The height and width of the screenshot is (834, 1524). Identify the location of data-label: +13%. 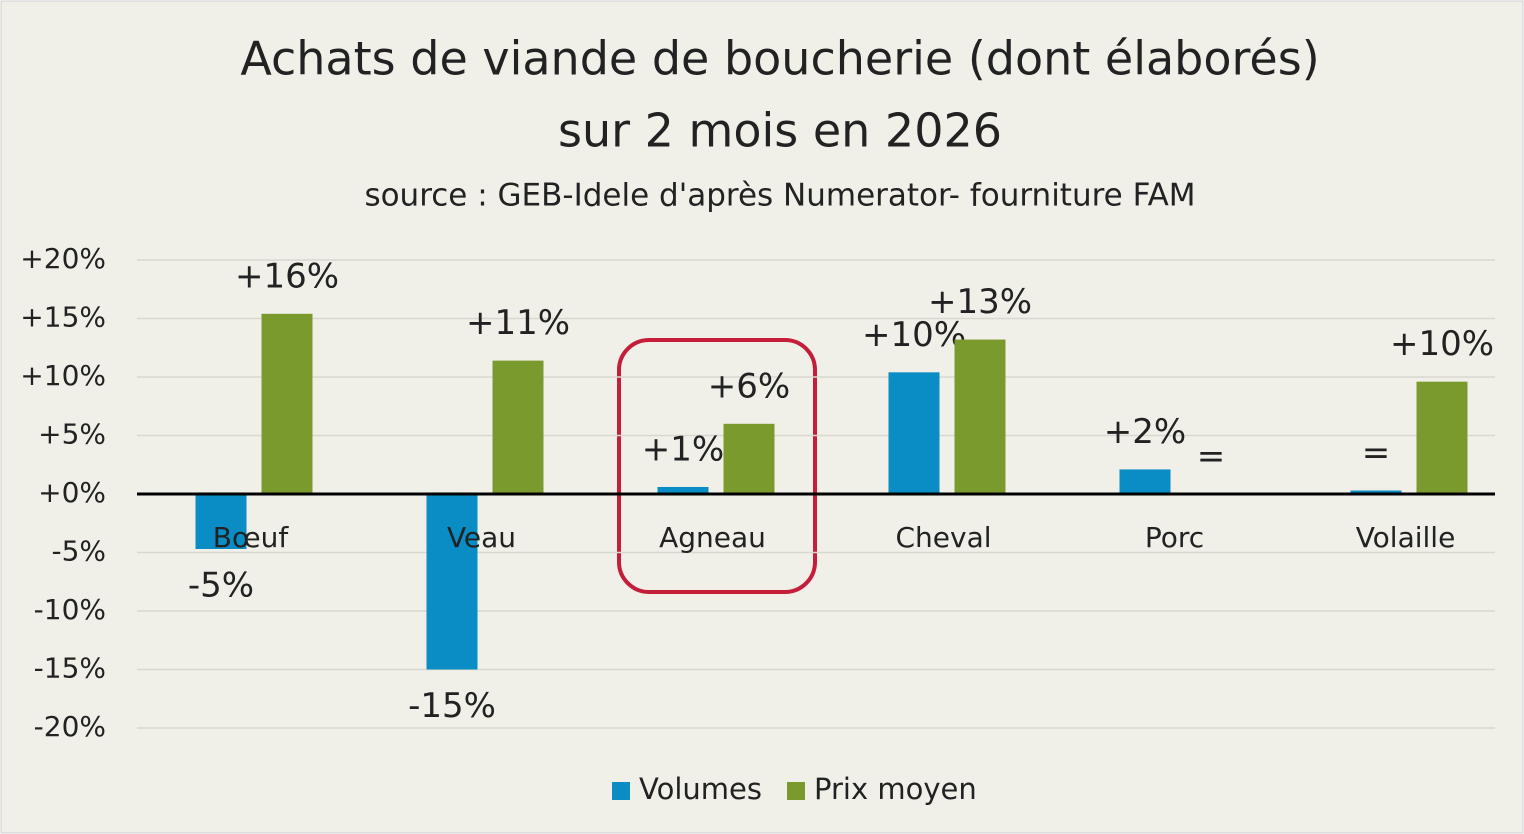
(980, 302).